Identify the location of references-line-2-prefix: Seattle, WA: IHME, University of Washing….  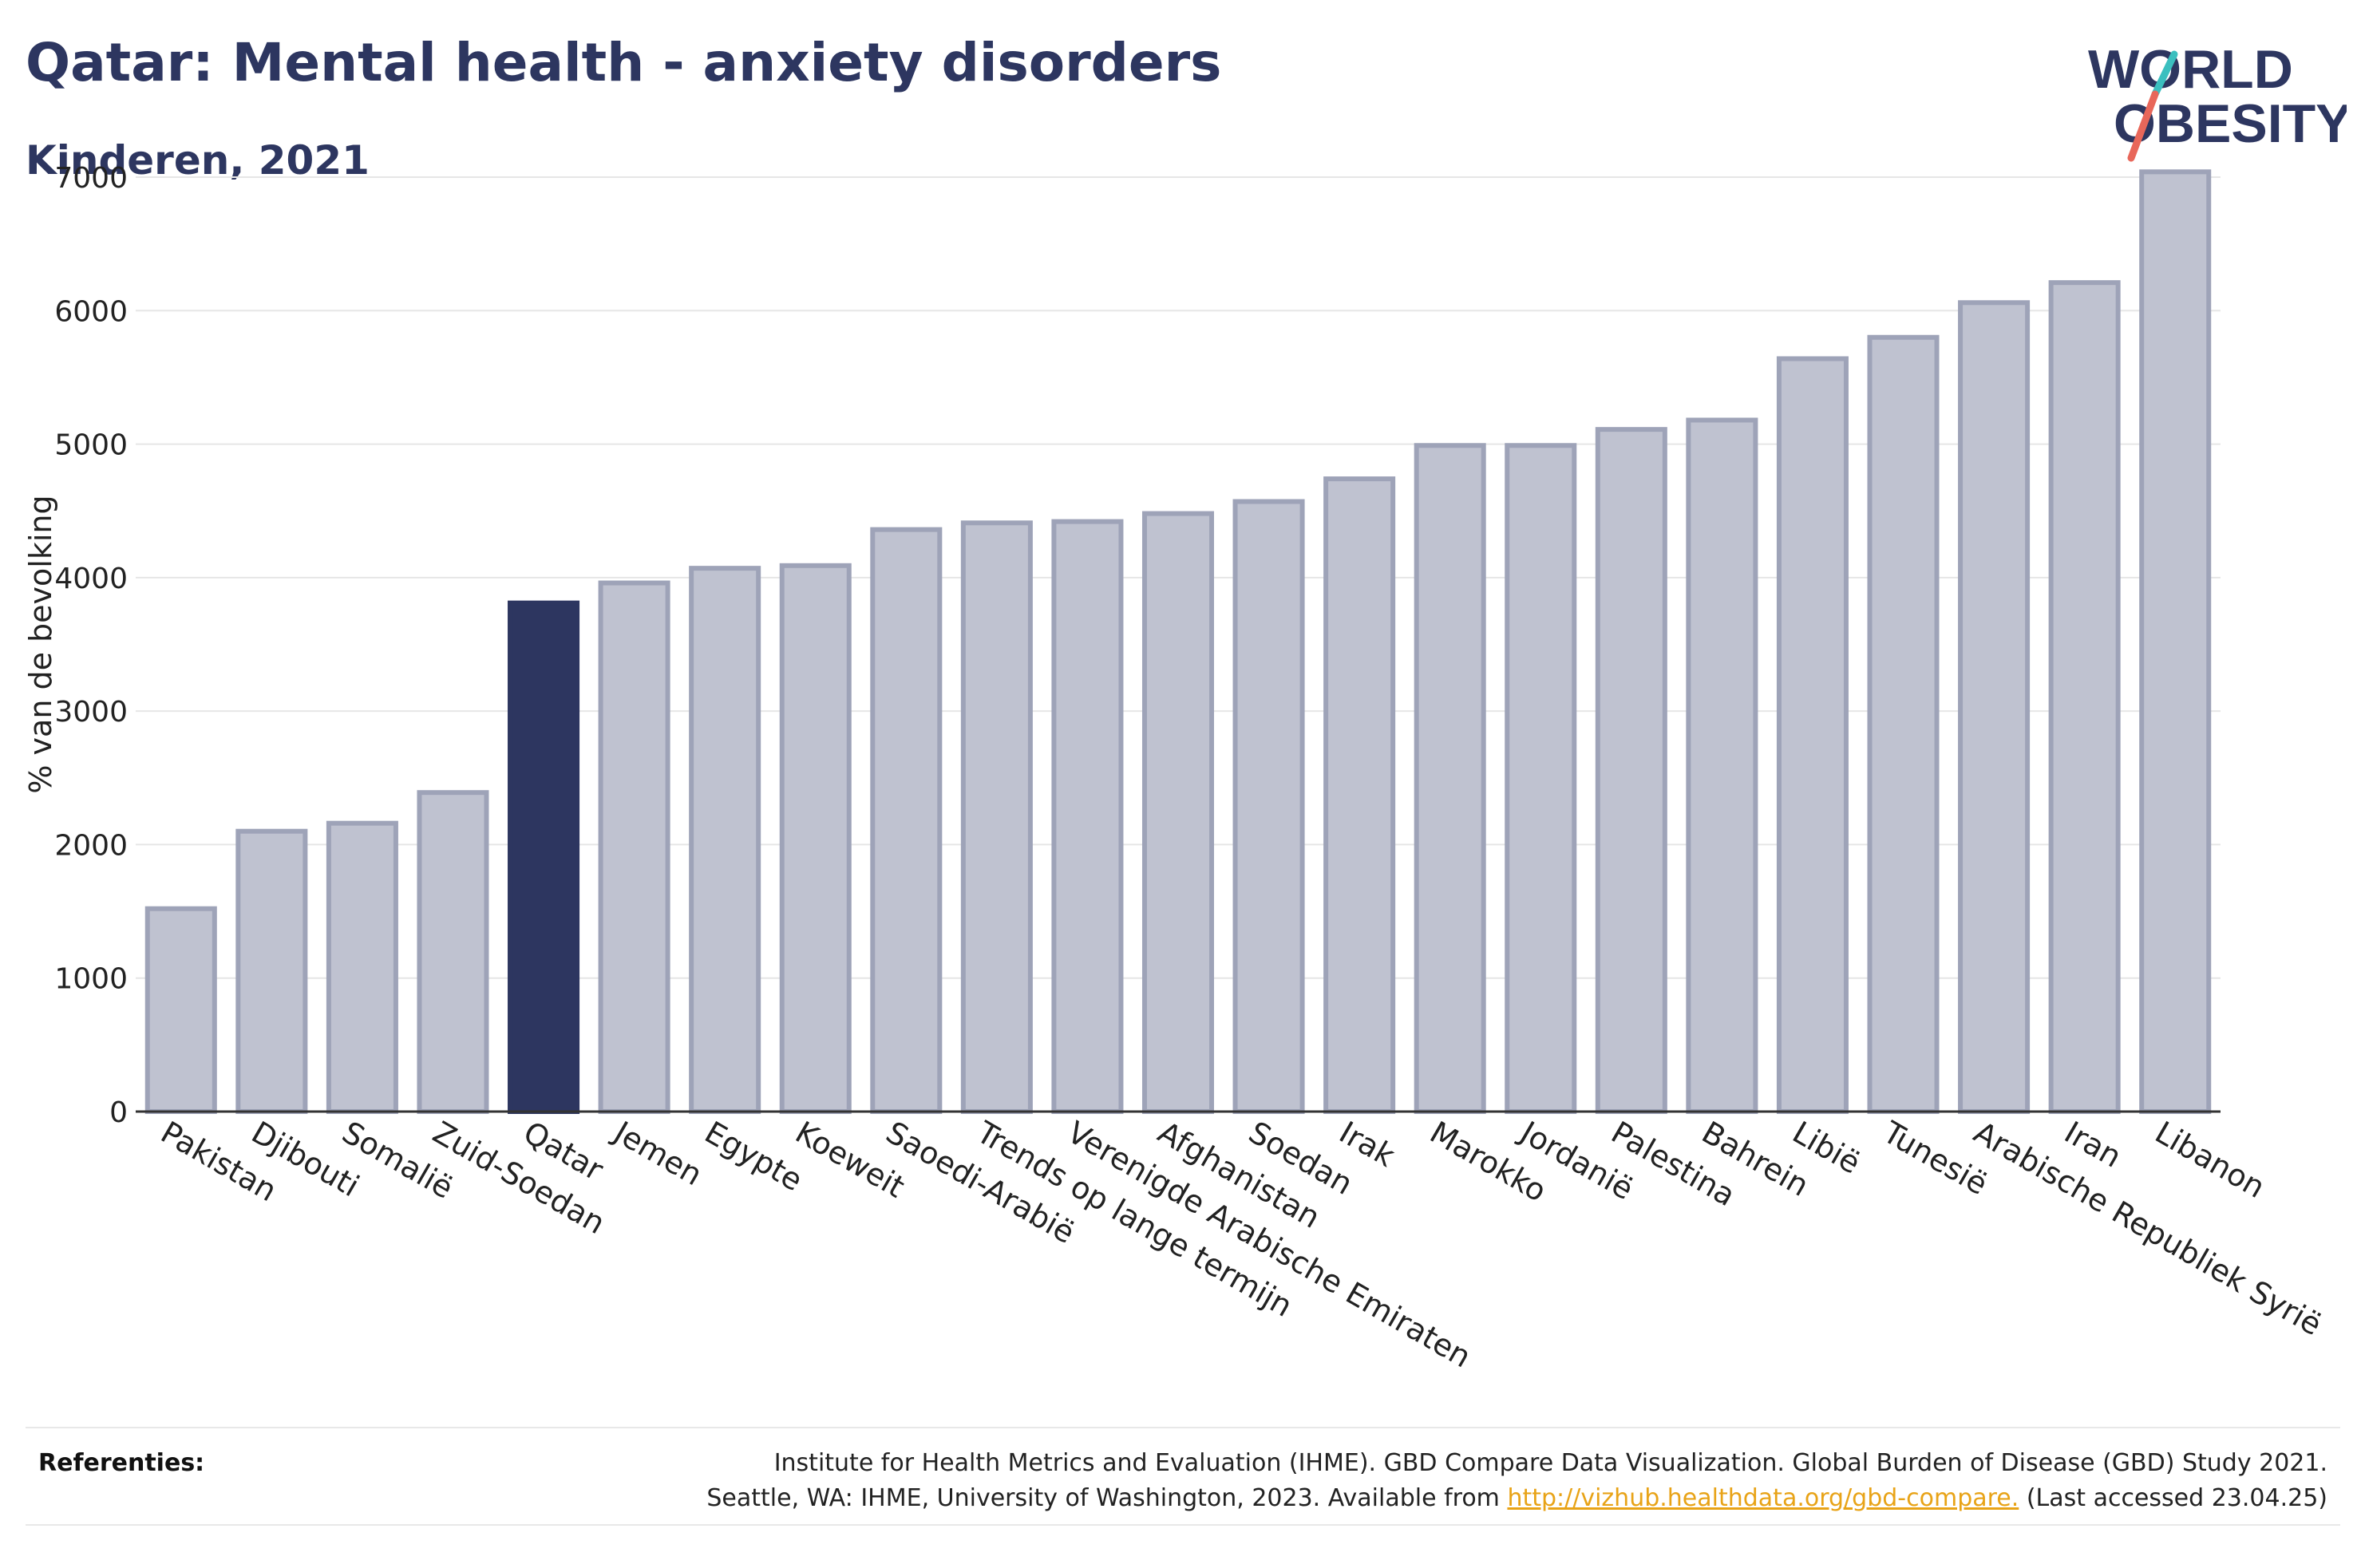
(1107, 1498).